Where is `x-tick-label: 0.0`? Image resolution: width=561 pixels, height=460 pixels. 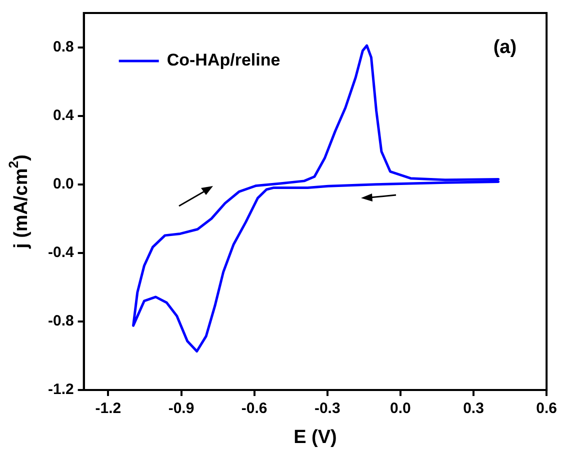 x-tick-label: 0.0 is located at coordinates (400, 409).